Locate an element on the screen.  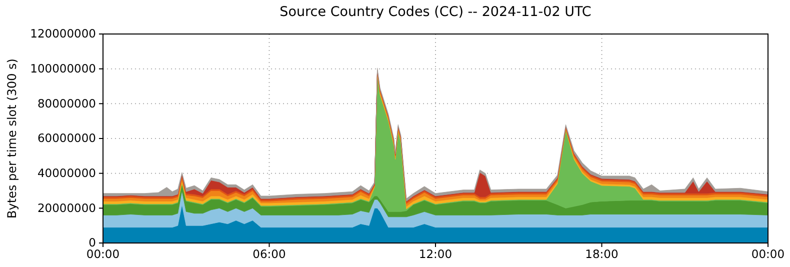
y-tick-label: 80000000 is located at coordinates (66, 103).